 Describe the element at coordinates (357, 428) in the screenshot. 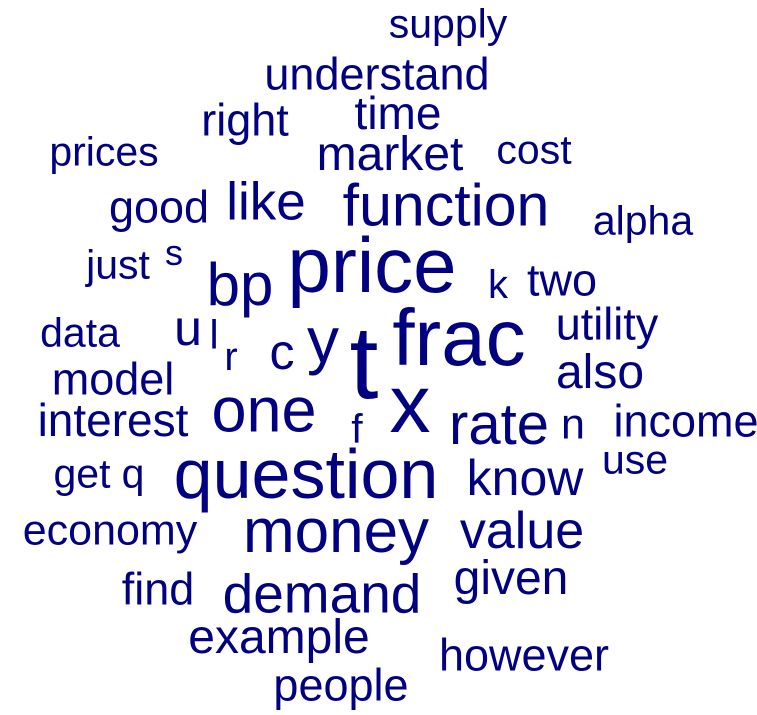

I see `word-f: f` at that location.